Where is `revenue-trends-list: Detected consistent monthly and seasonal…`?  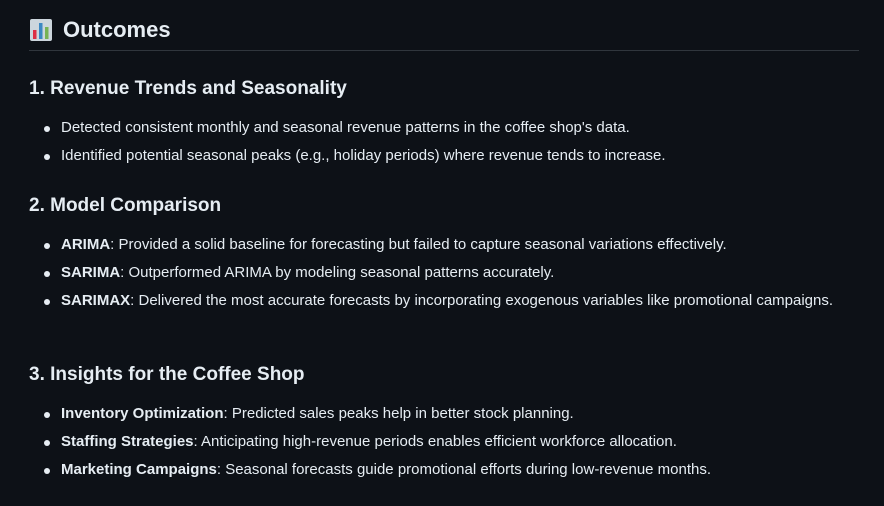
revenue-trends-list: Detected consistent monthly and seasonal… is located at coordinates (434, 144).